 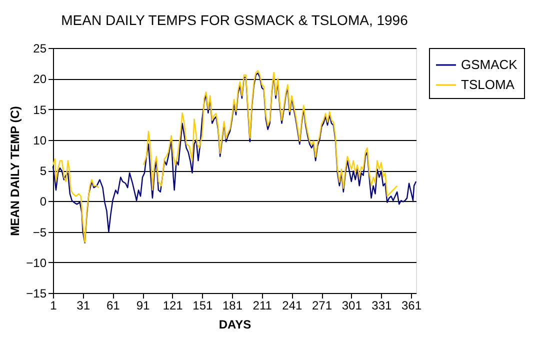 What do you see at coordinates (412, 305) in the screenshot?
I see `x-tick-label: 361` at bounding box center [412, 305].